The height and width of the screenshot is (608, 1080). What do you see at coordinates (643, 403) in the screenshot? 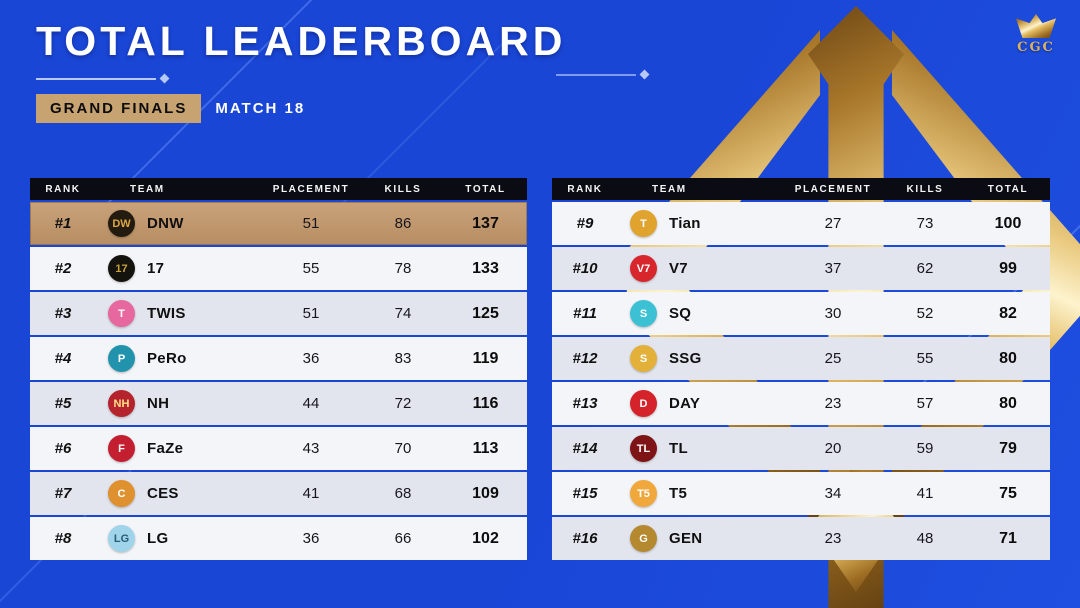
I see `team-logo-icon: D` at bounding box center [643, 403].